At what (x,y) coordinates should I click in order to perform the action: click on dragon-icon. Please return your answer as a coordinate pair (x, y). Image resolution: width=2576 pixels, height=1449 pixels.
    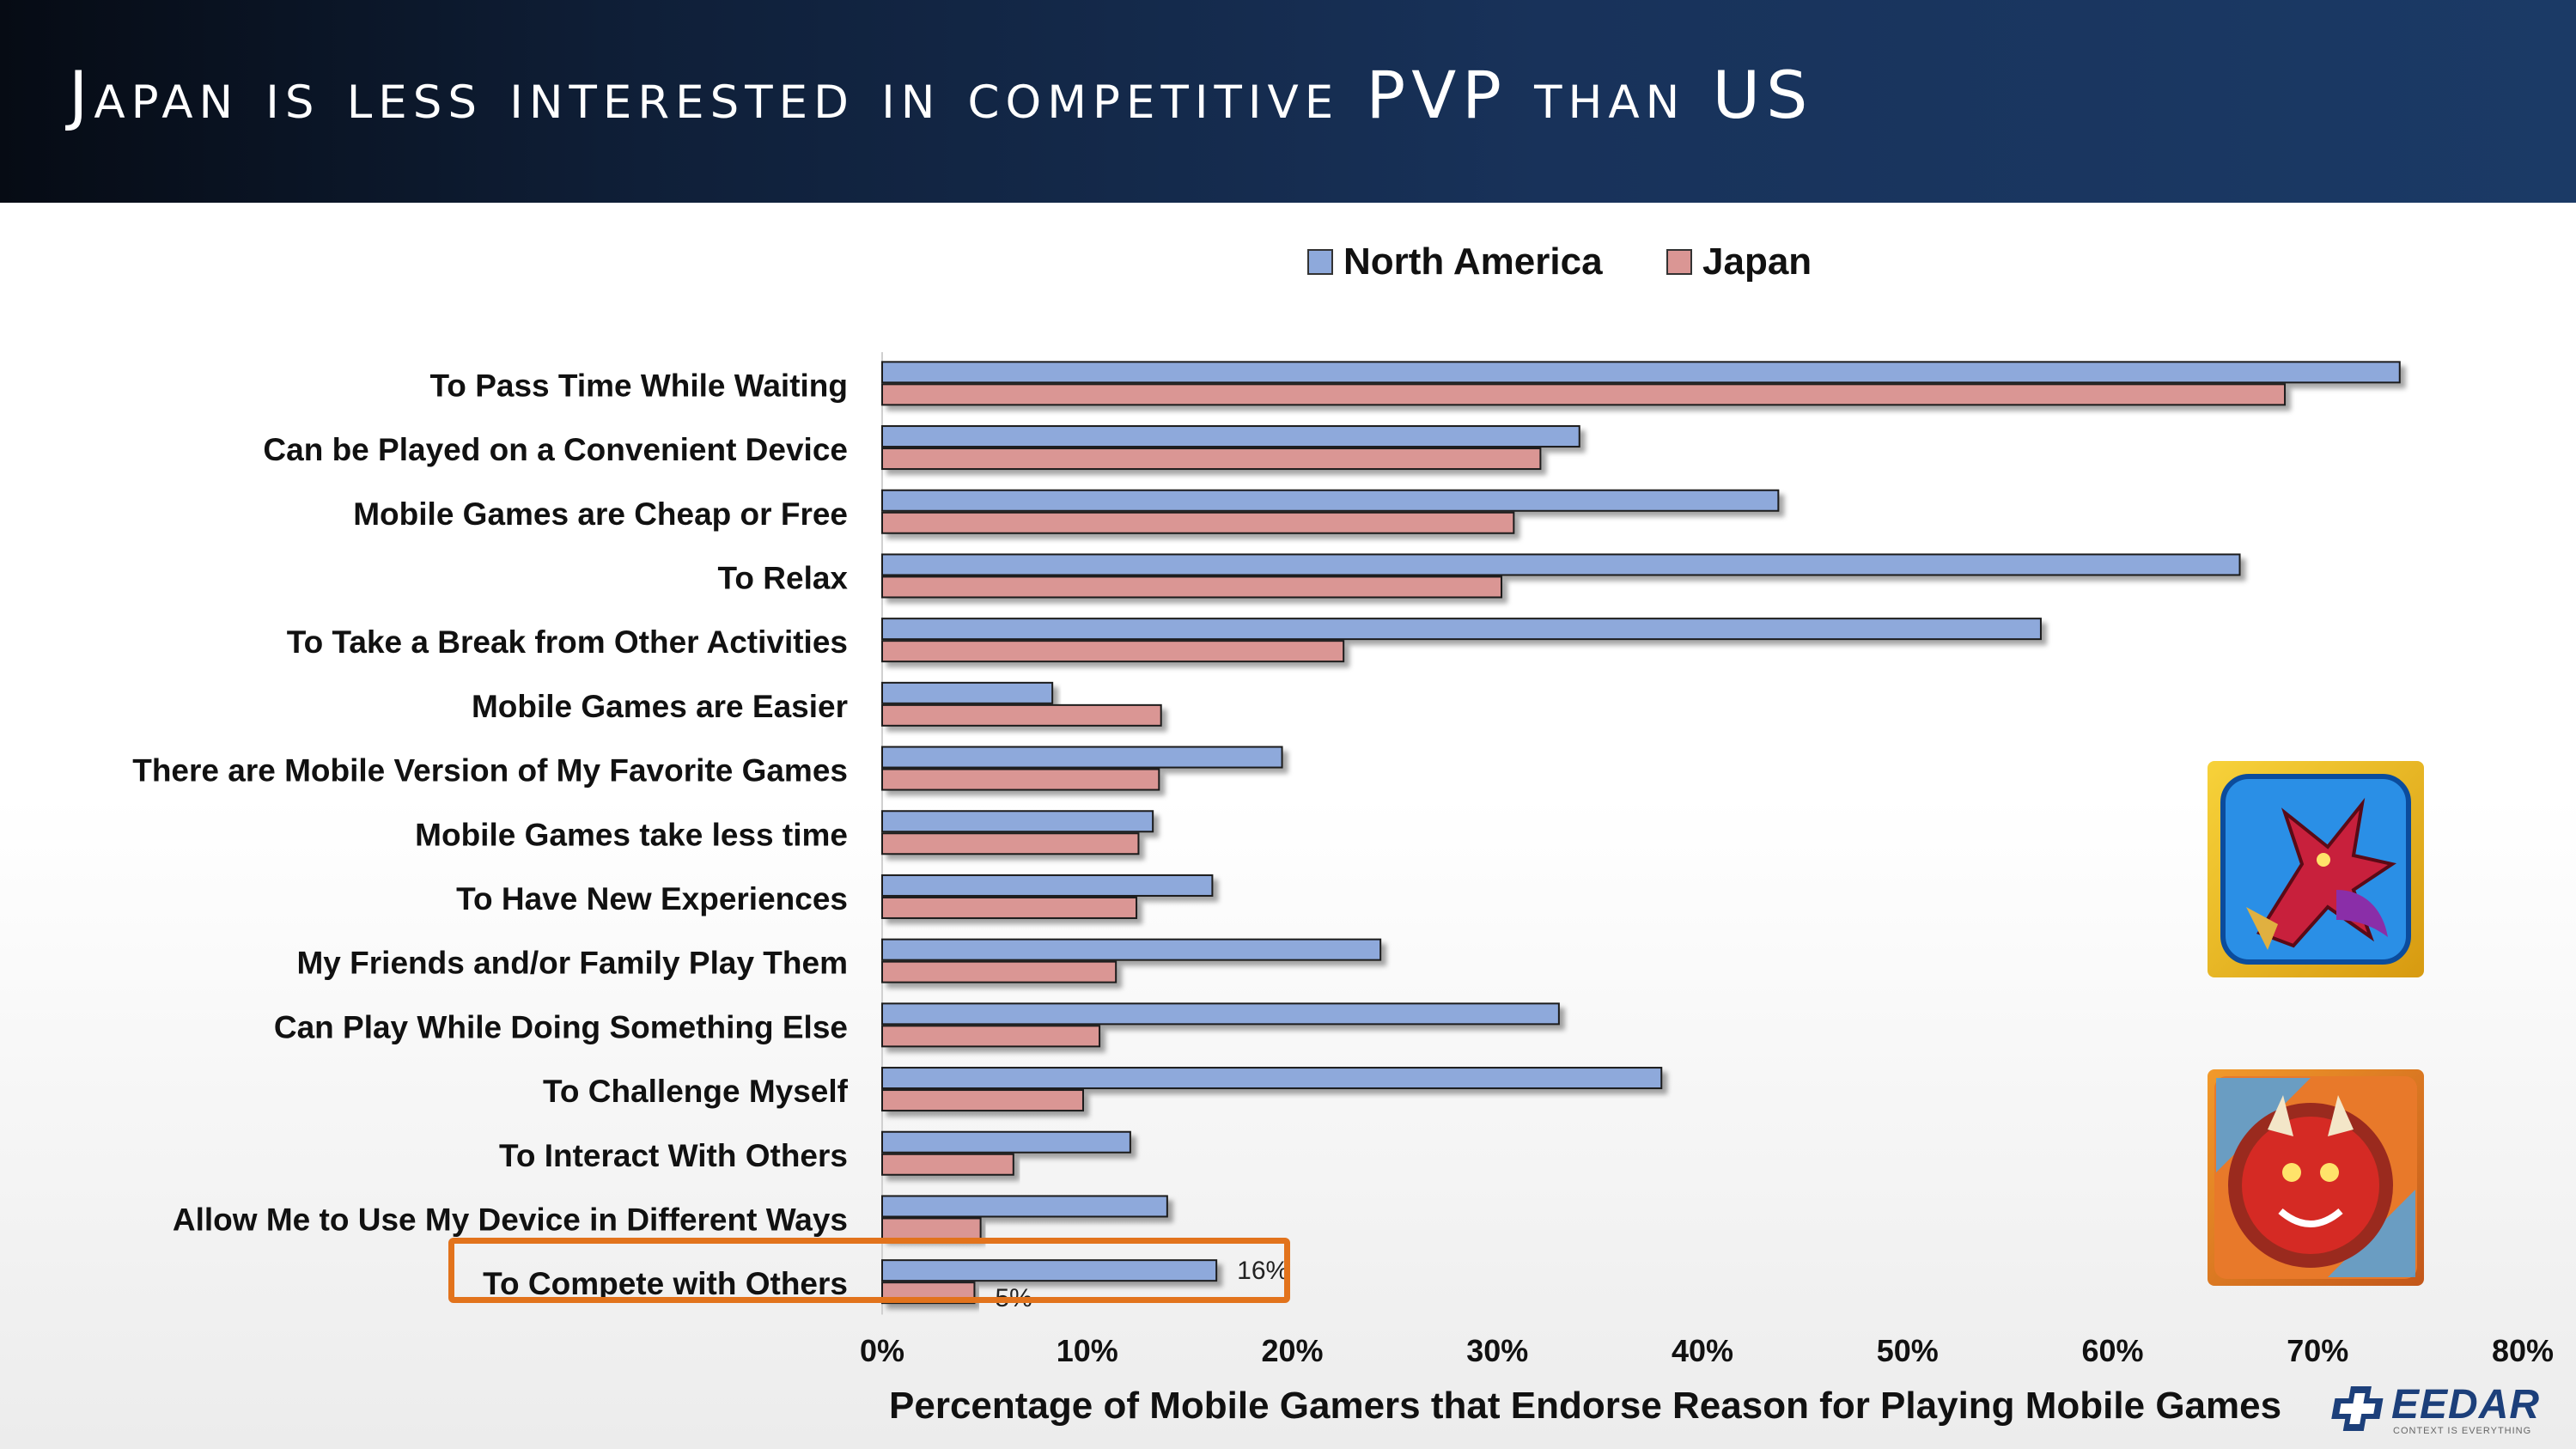
    Looking at the image, I should click on (2315, 869).